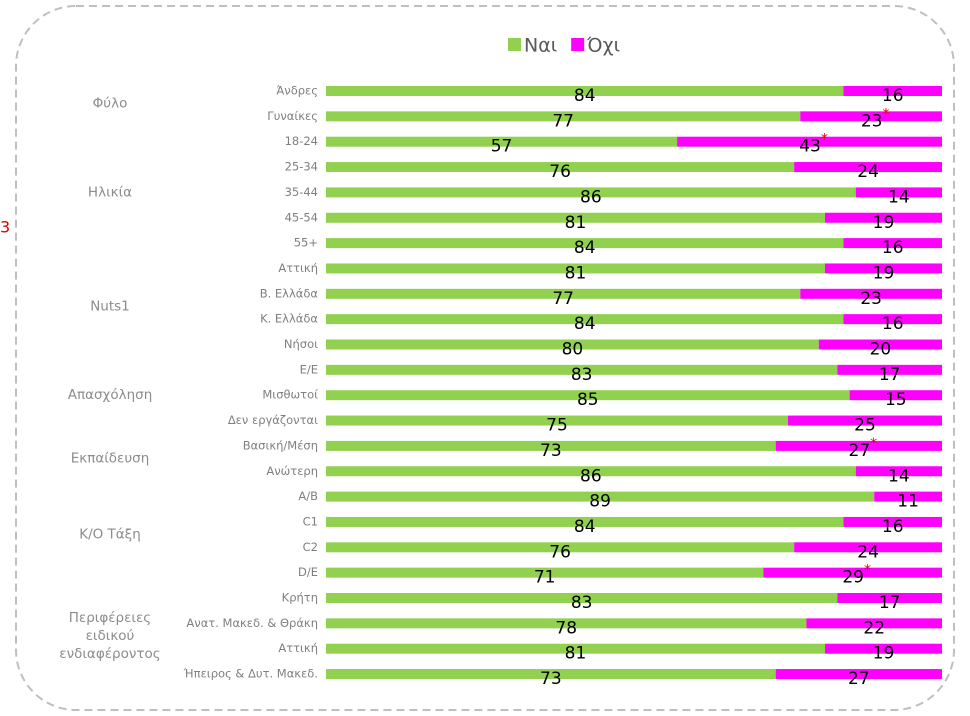 The height and width of the screenshot is (716, 970). I want to click on row-label: Κρήτη, so click(300, 598).